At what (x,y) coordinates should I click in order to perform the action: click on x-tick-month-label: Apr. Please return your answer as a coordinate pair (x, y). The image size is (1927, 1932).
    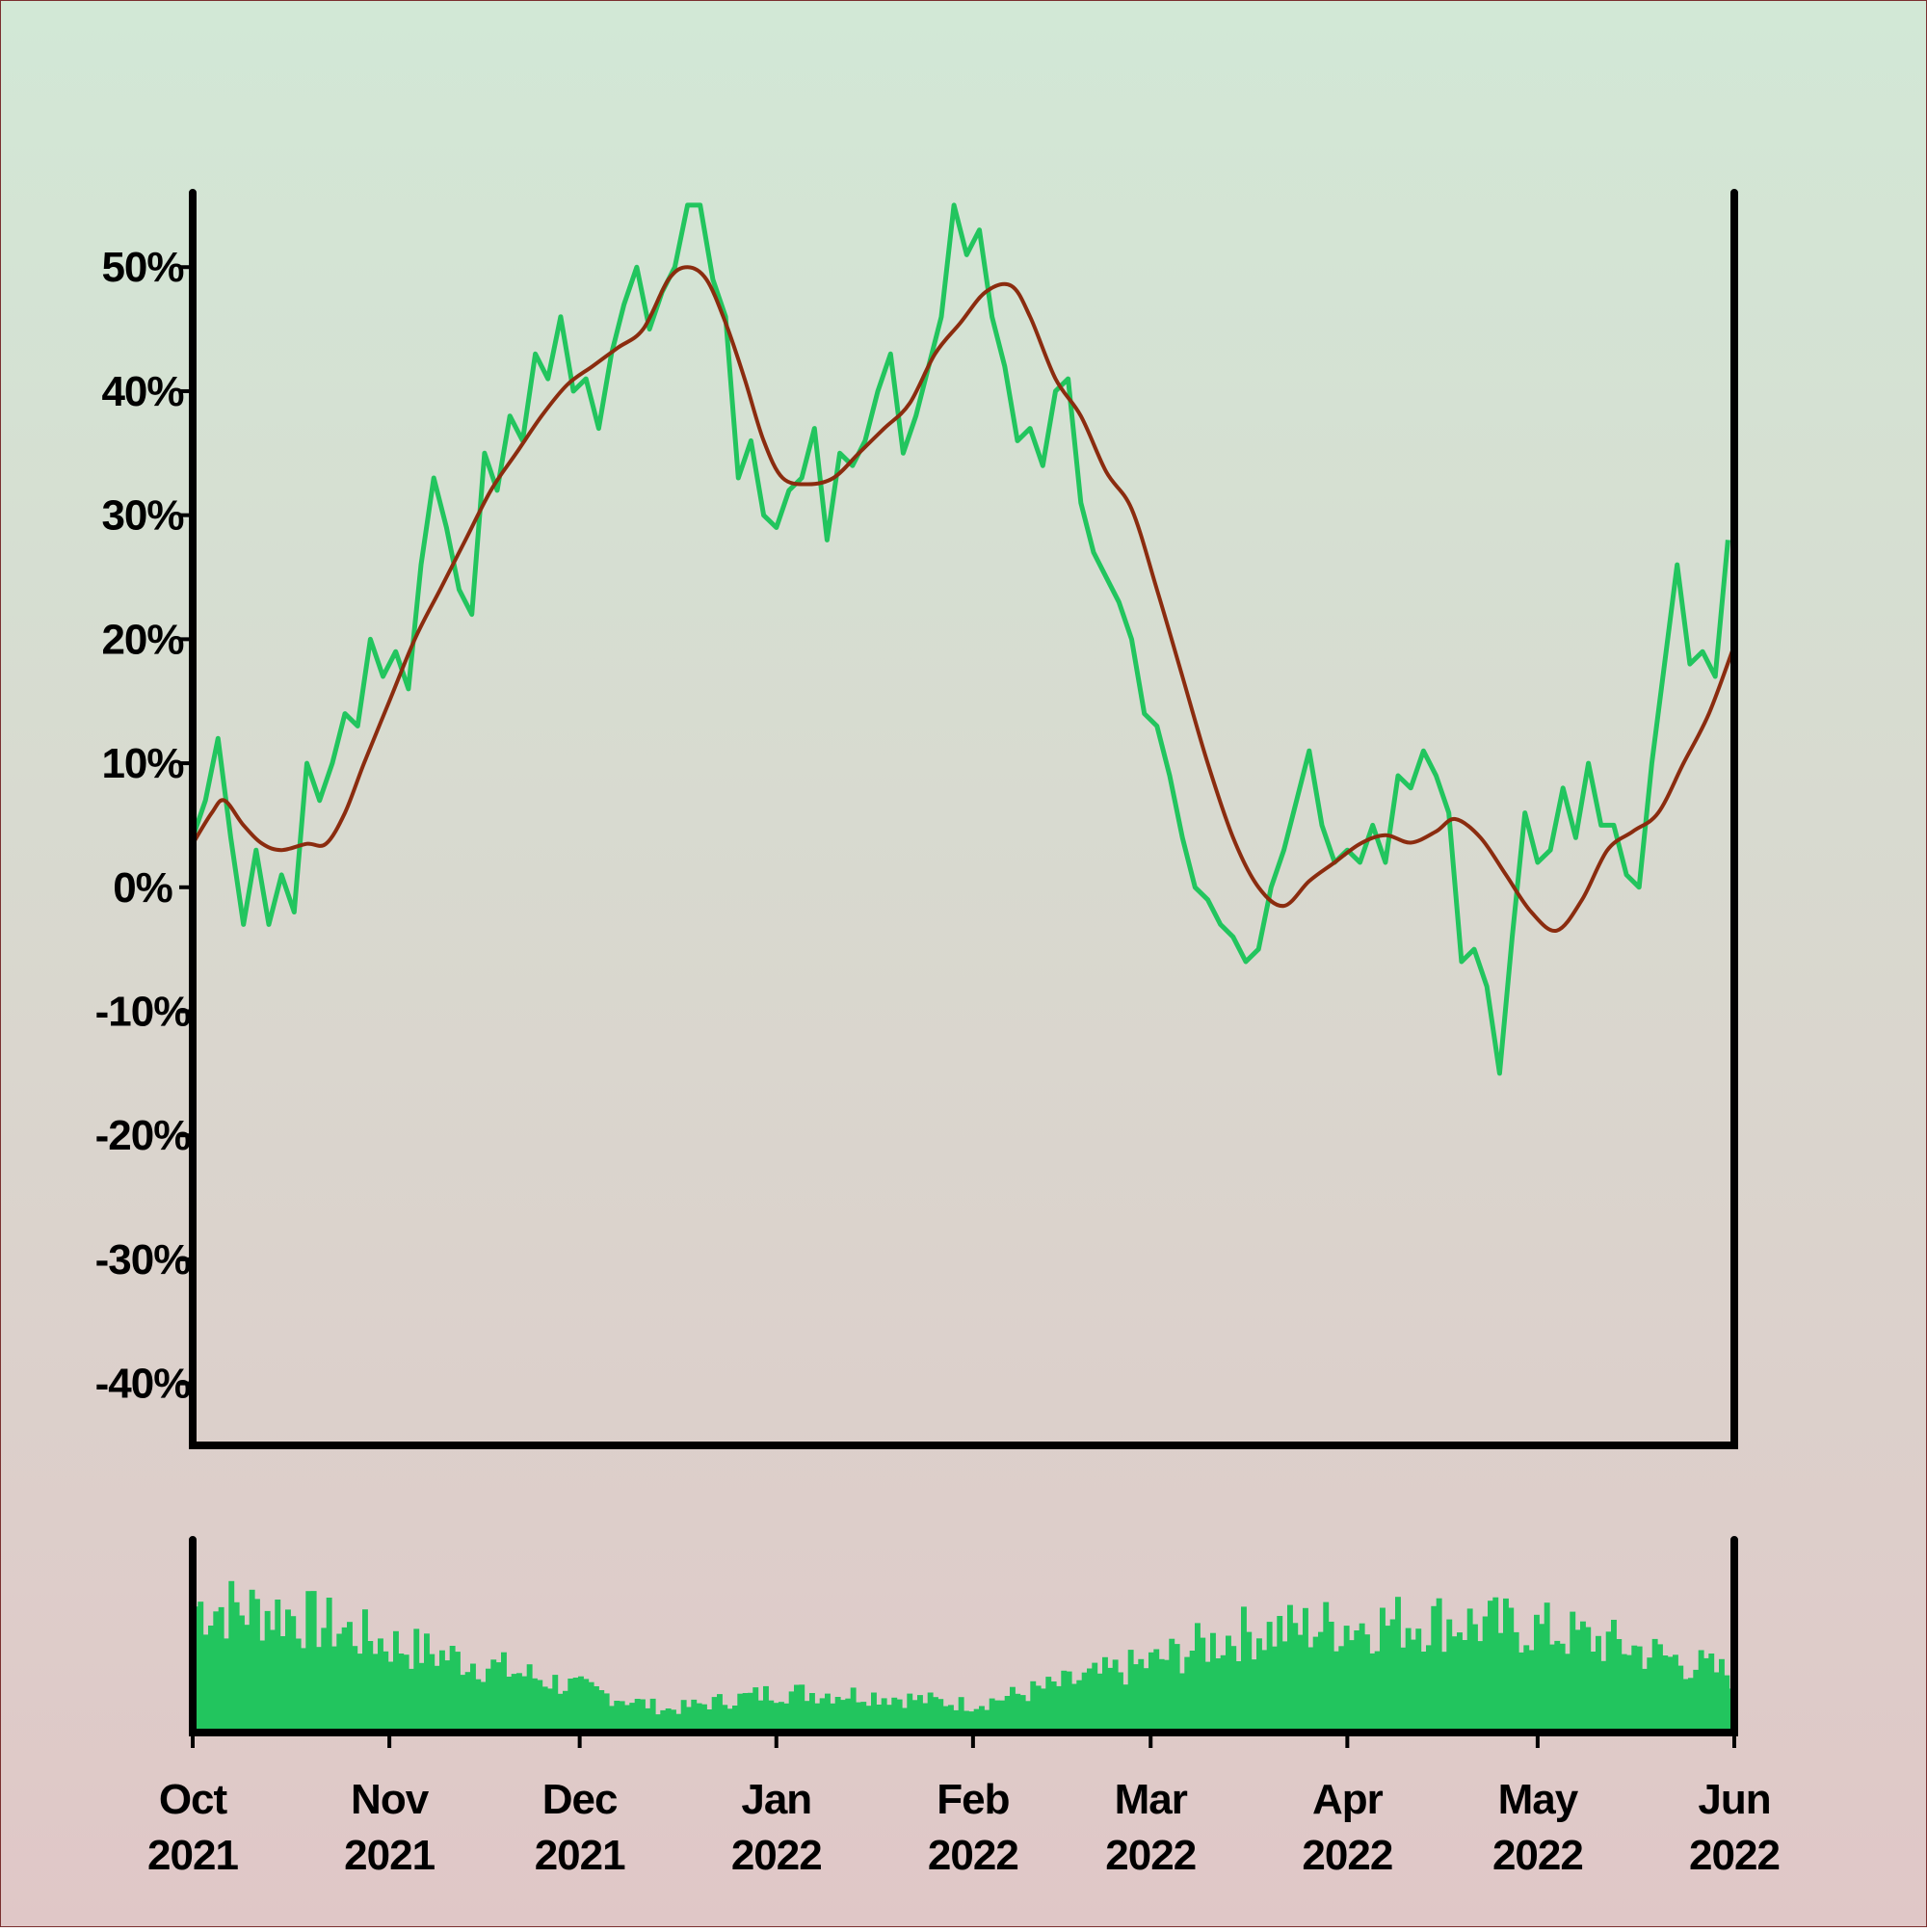
    Looking at the image, I should click on (1348, 1799).